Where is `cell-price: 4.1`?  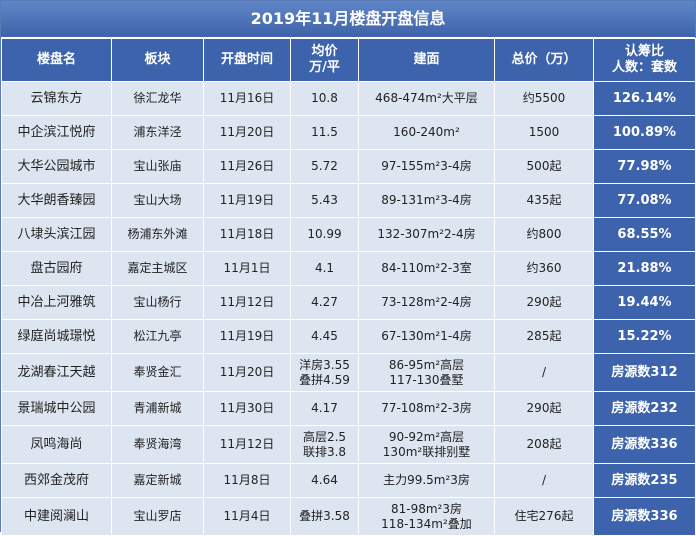 cell-price: 4.1 is located at coordinates (324, 268).